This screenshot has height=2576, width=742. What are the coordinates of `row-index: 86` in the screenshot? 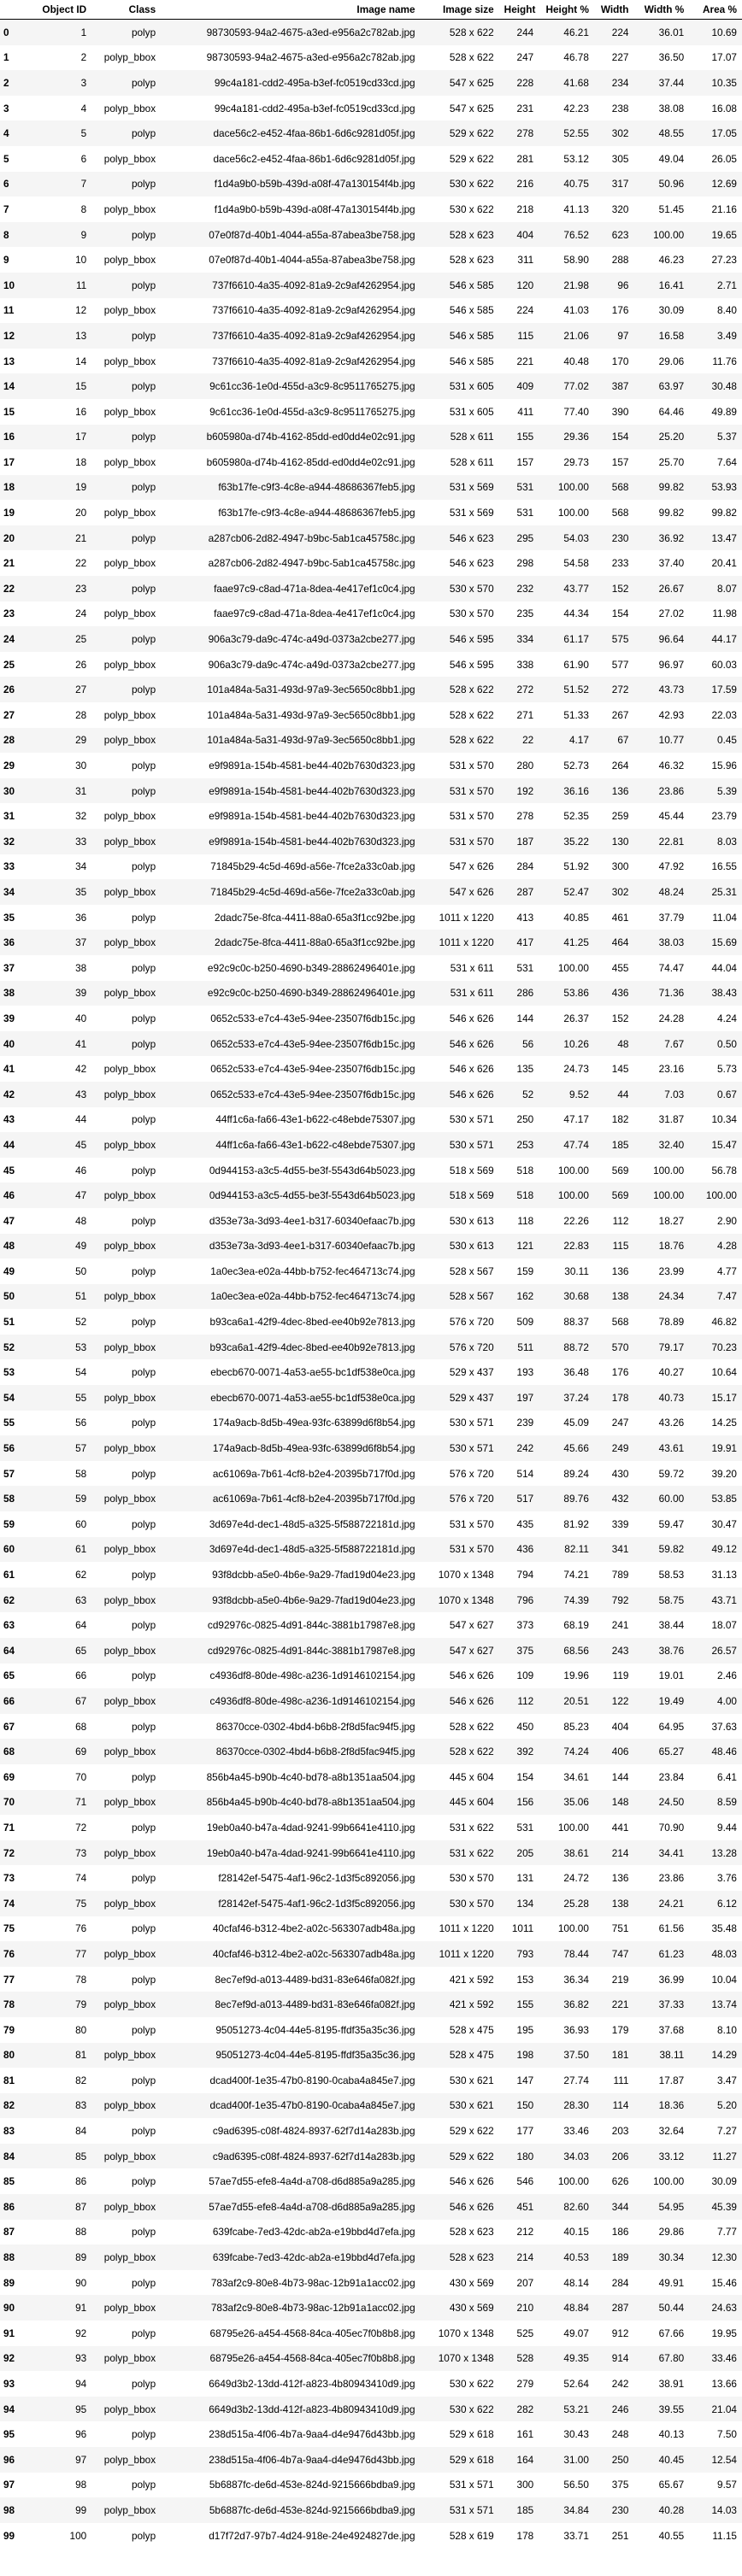 It's located at (17, 2207).